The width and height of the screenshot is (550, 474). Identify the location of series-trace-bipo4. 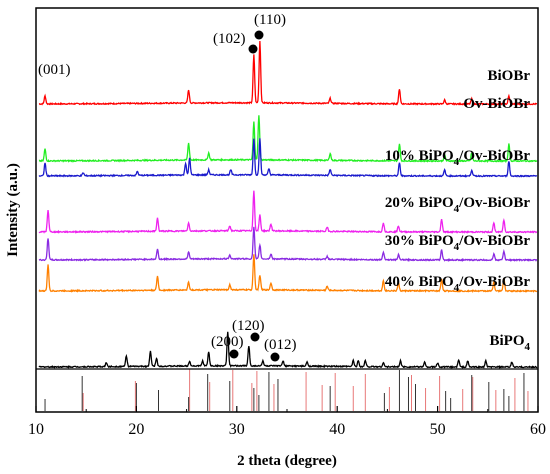
(288, 350).